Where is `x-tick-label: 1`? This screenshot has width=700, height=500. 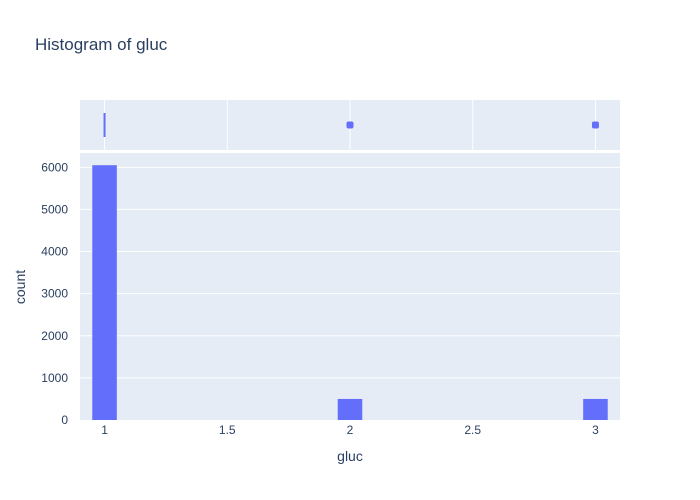 x-tick-label: 1 is located at coordinates (104, 430).